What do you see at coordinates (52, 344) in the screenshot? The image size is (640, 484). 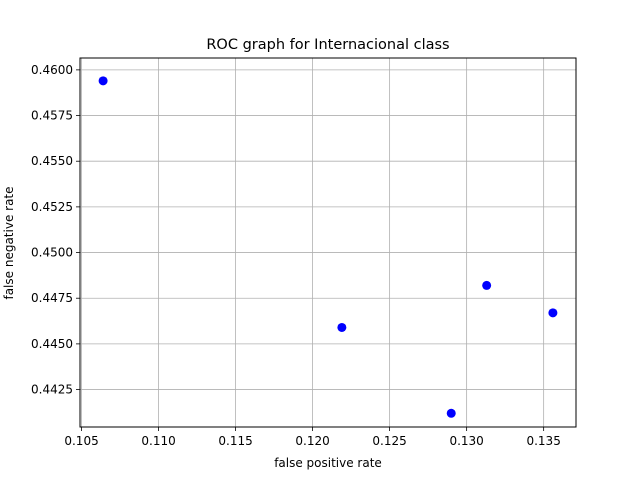 I see `y-tick-label: 0.4450` at bounding box center [52, 344].